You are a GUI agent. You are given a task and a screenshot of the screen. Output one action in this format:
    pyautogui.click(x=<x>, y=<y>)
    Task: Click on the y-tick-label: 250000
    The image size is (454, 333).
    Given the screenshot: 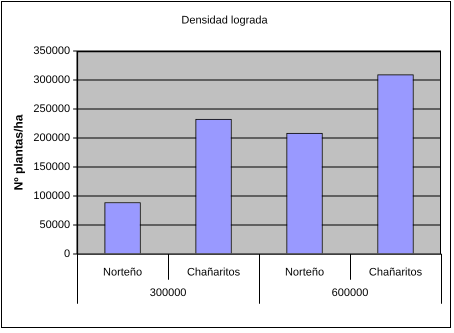 What is the action you would take?
    pyautogui.click(x=51, y=109)
    